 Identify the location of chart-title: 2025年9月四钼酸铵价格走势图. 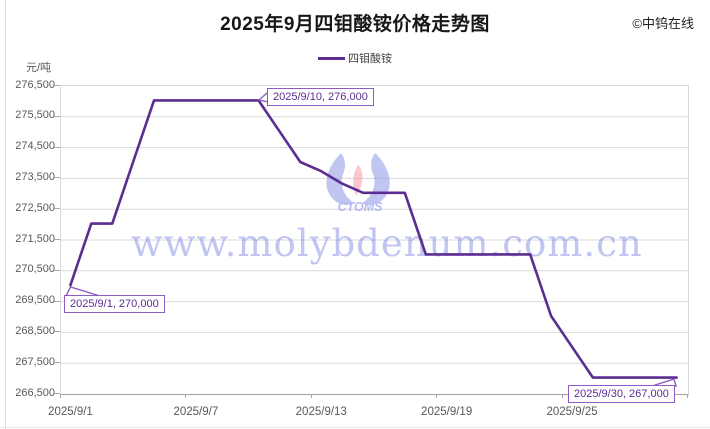
(355, 24).